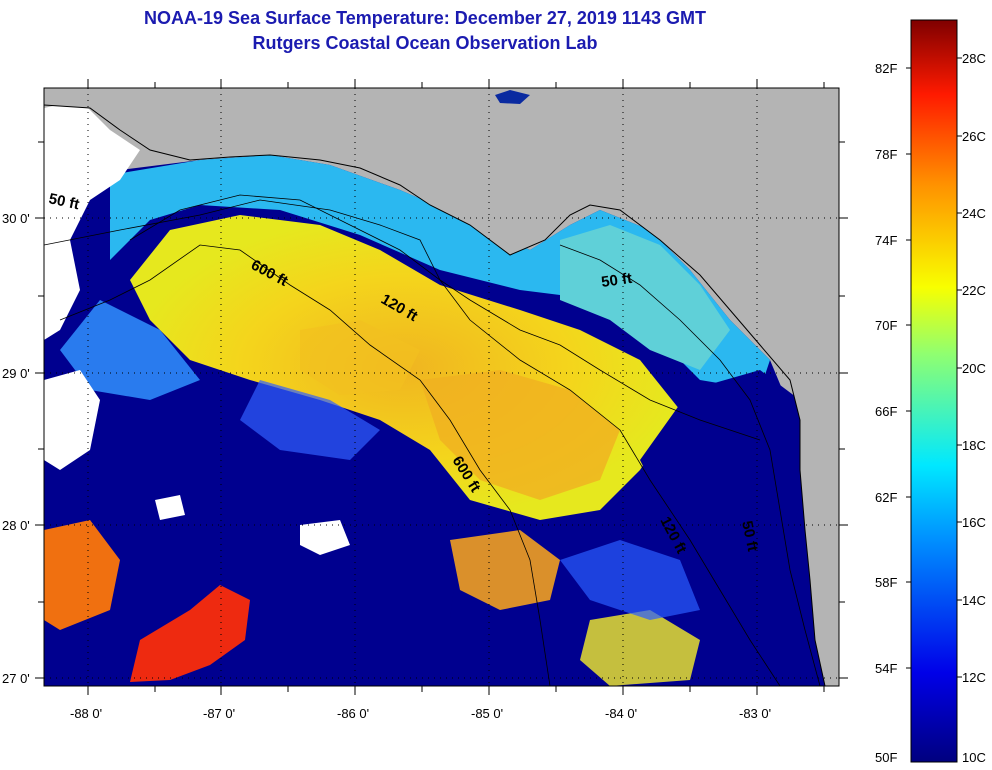 This screenshot has width=992, height=770. Describe the element at coordinates (16, 448) in the screenshot. I see `latitude-labels: 30 0' 29 0' 28 0' 27 0'` at that location.